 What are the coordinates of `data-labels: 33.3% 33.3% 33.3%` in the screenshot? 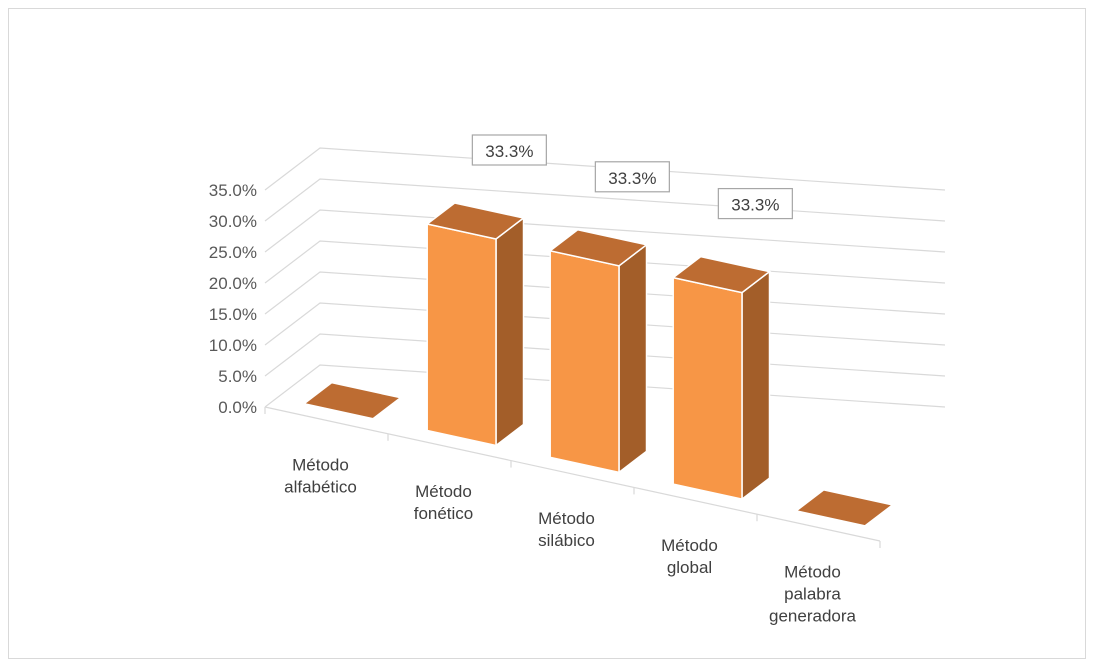 It's located at (632, 177).